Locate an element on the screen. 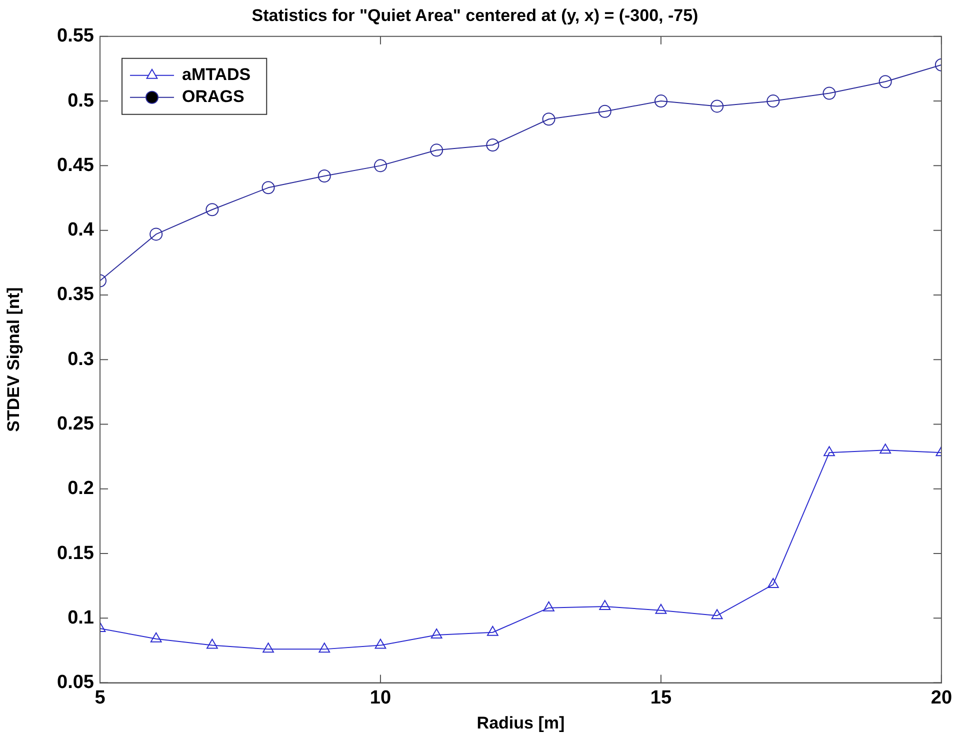 The image size is (956, 736). chart-title: Statistics for "Quiet Area" centered at (y, x) = (-300, -75) is located at coordinates (475, 15).